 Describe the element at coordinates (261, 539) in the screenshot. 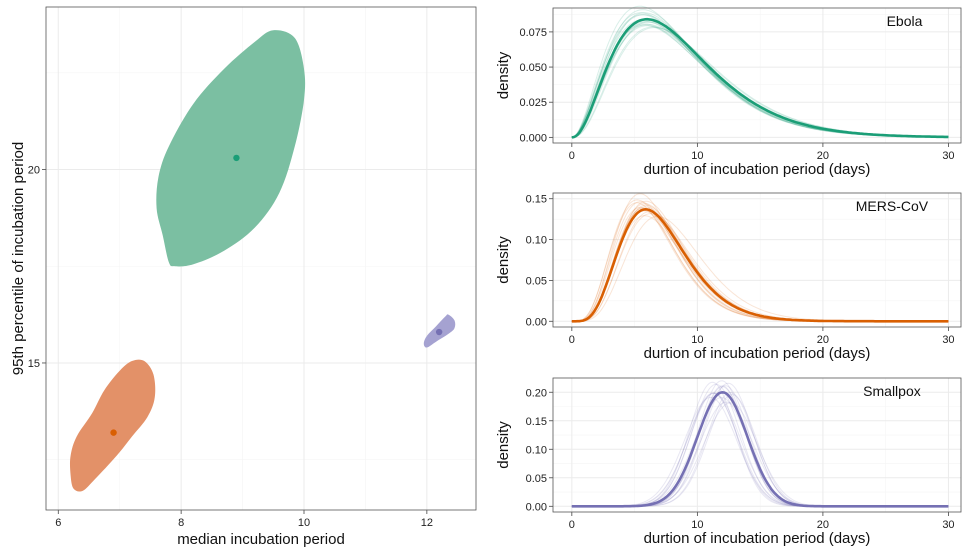

I see `scatter-x-axis-title: median incubation period` at that location.